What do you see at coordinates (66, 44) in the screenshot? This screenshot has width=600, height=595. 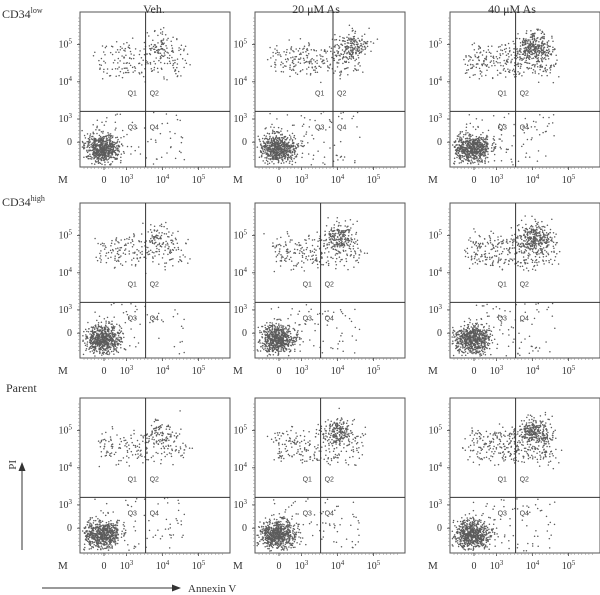 I see `y-tick-label: 105` at bounding box center [66, 44].